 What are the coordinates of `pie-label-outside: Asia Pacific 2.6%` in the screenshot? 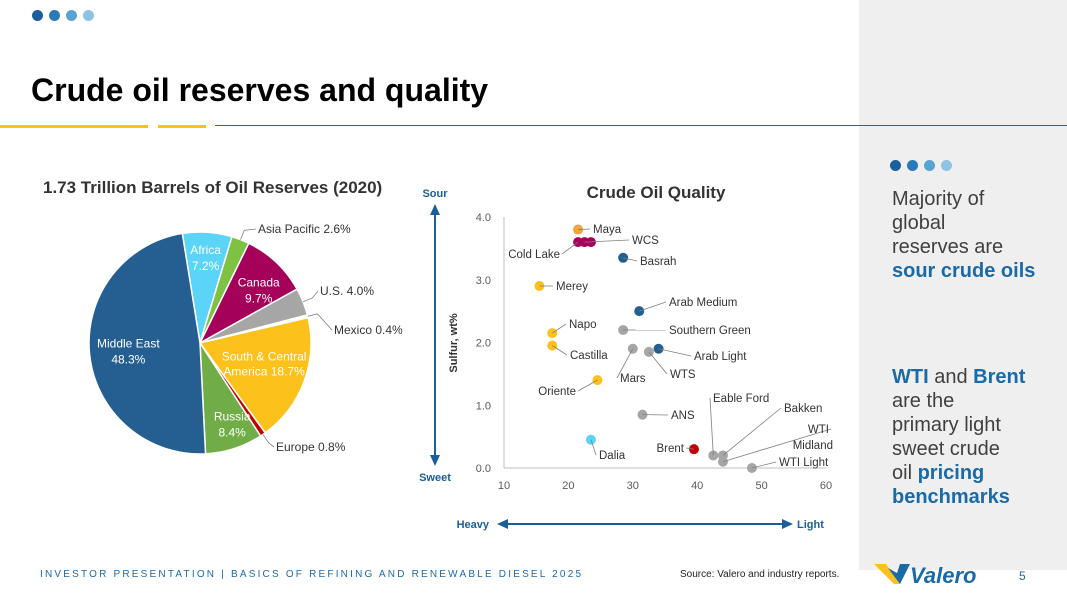 It's located at (304, 229).